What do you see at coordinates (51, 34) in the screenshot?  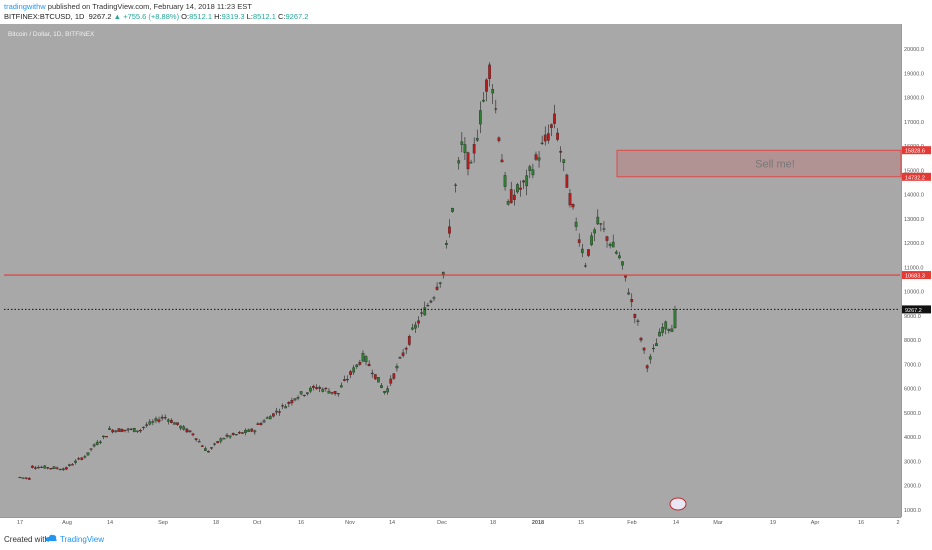 I see `chart-title: Bitcoin / Dollar, 1D, BITFINEX` at bounding box center [51, 34].